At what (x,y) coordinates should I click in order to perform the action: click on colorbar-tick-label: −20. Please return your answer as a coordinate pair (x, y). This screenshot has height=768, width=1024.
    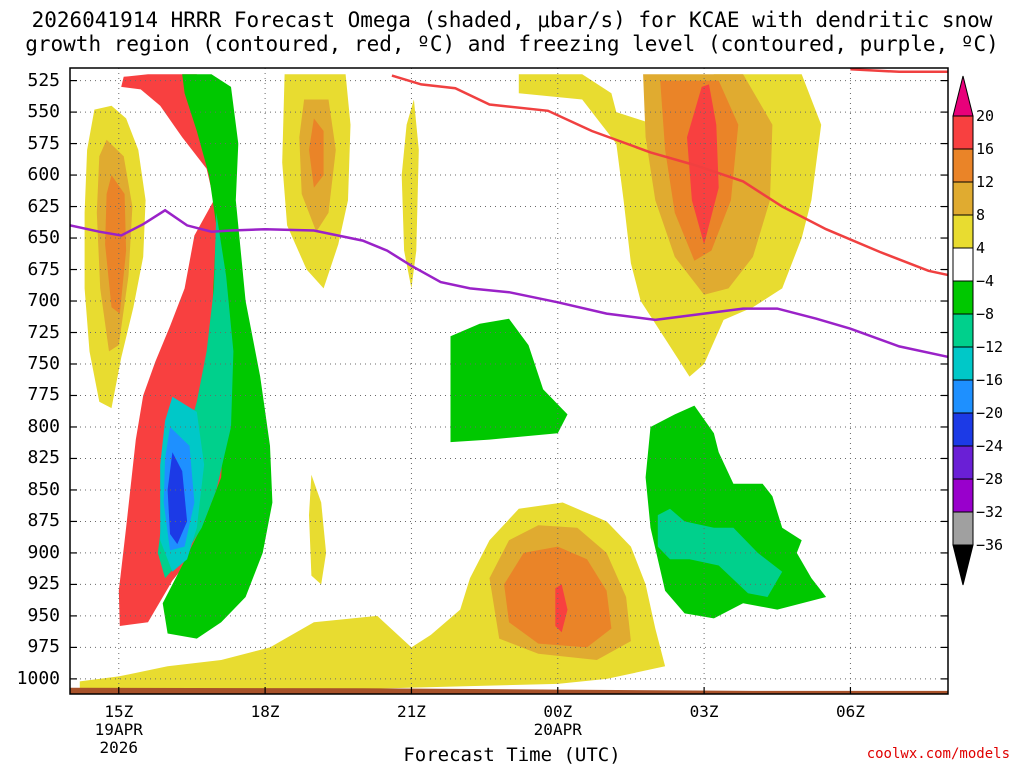
    Looking at the image, I should click on (990, 413).